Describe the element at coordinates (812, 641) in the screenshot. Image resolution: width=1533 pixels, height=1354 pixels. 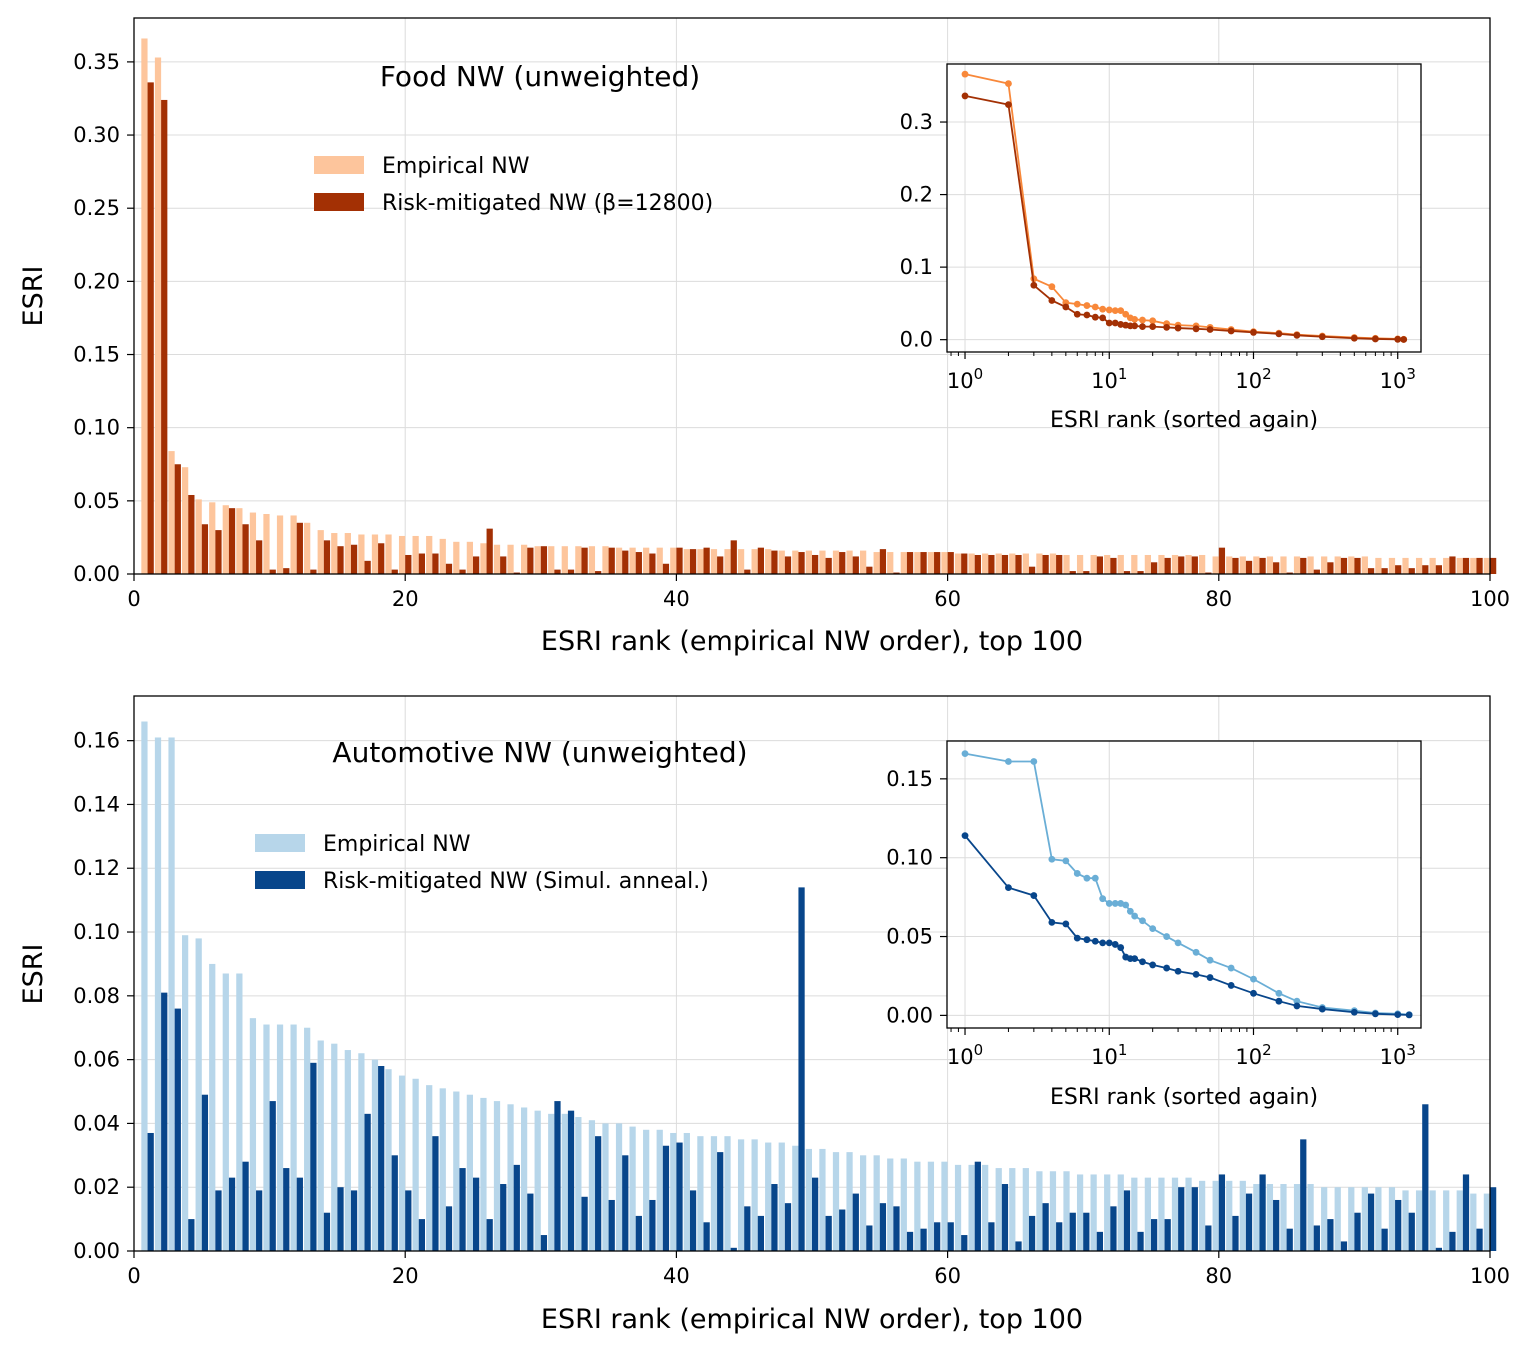
I see `food-main-x-axis-label: ESRI rank (empirical NW order), top 100` at that location.